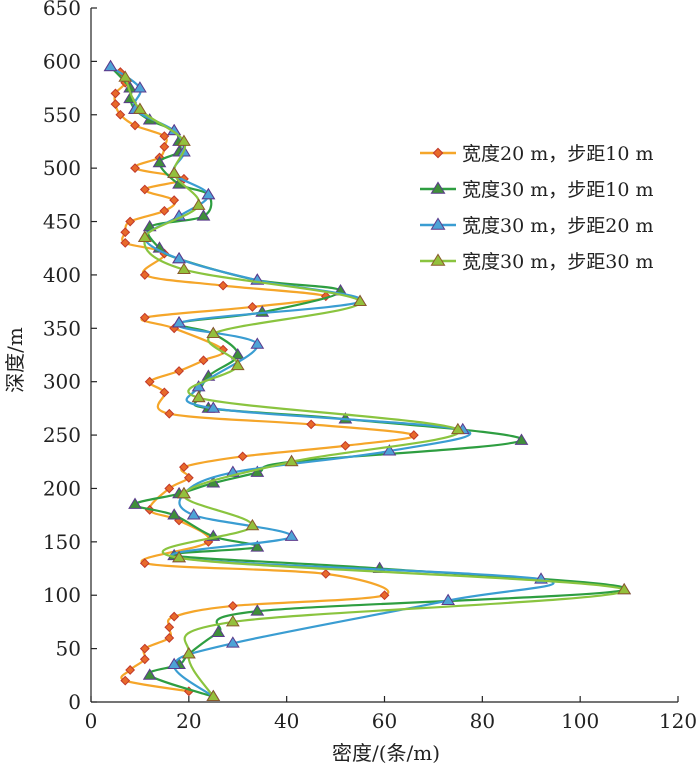  What do you see at coordinates (62, 435) in the screenshot?
I see `y-tick-label: 250` at bounding box center [62, 435].